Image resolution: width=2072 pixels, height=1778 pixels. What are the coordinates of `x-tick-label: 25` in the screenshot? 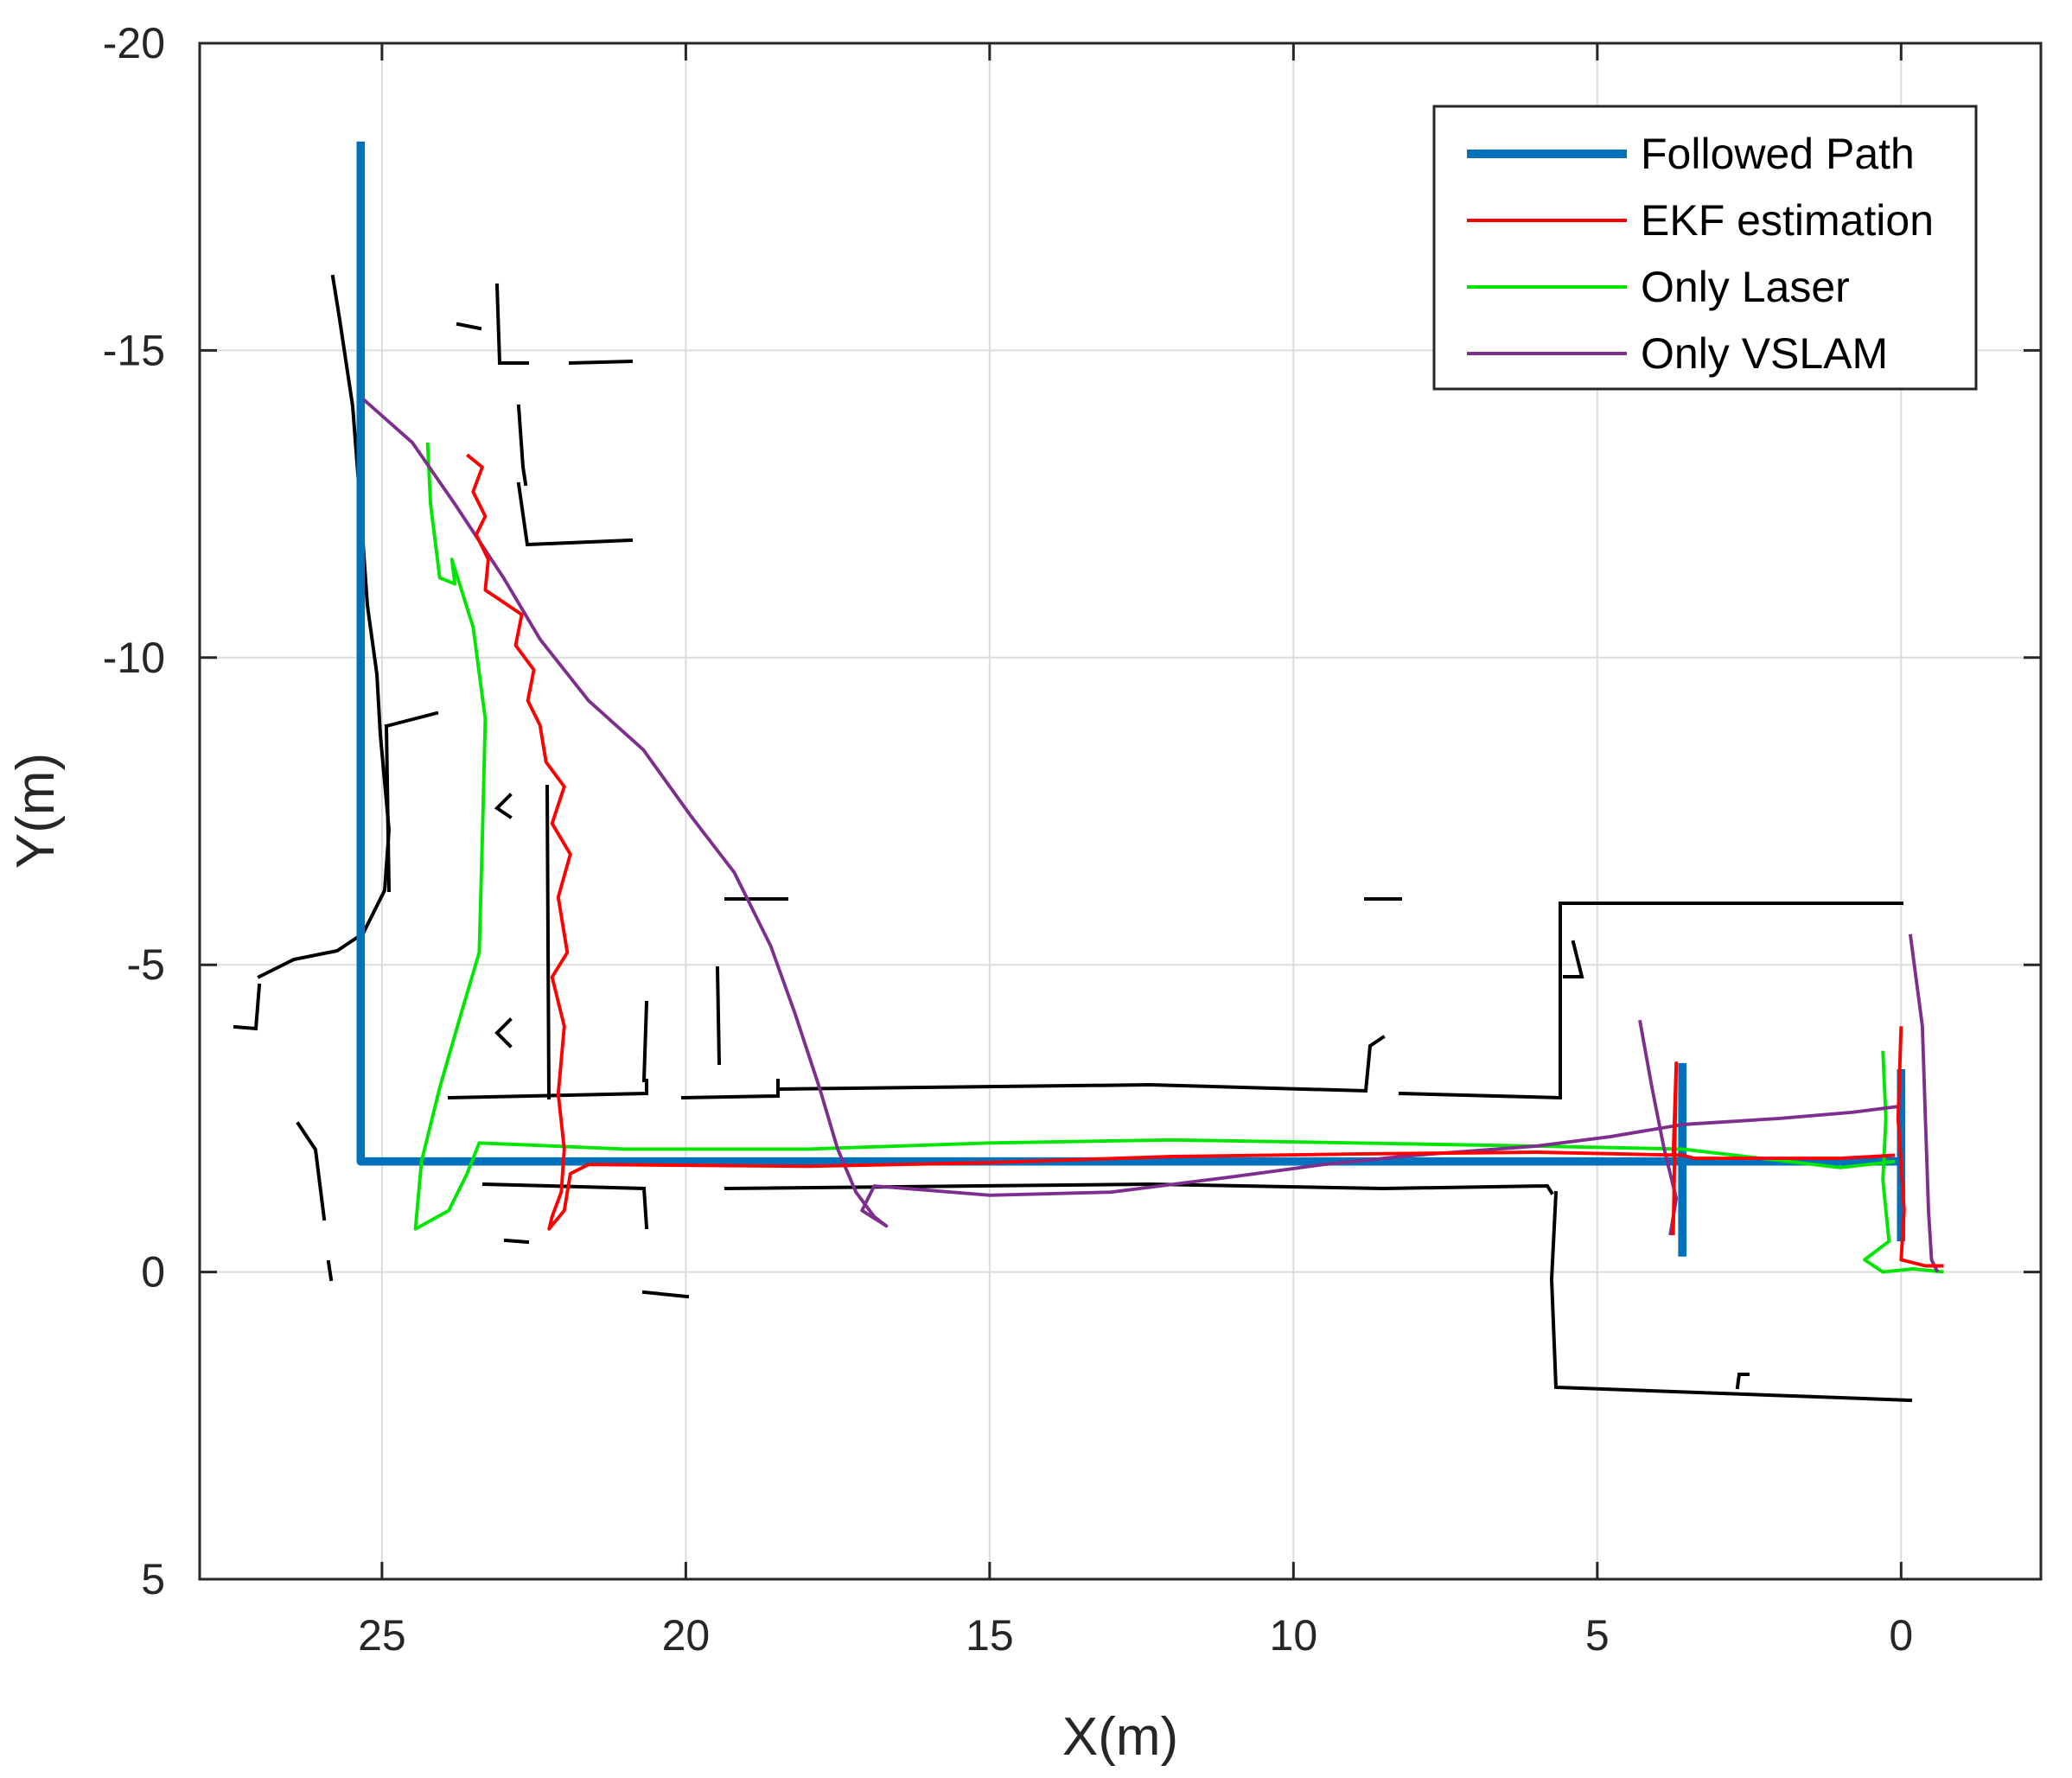 It's located at (382, 1636).